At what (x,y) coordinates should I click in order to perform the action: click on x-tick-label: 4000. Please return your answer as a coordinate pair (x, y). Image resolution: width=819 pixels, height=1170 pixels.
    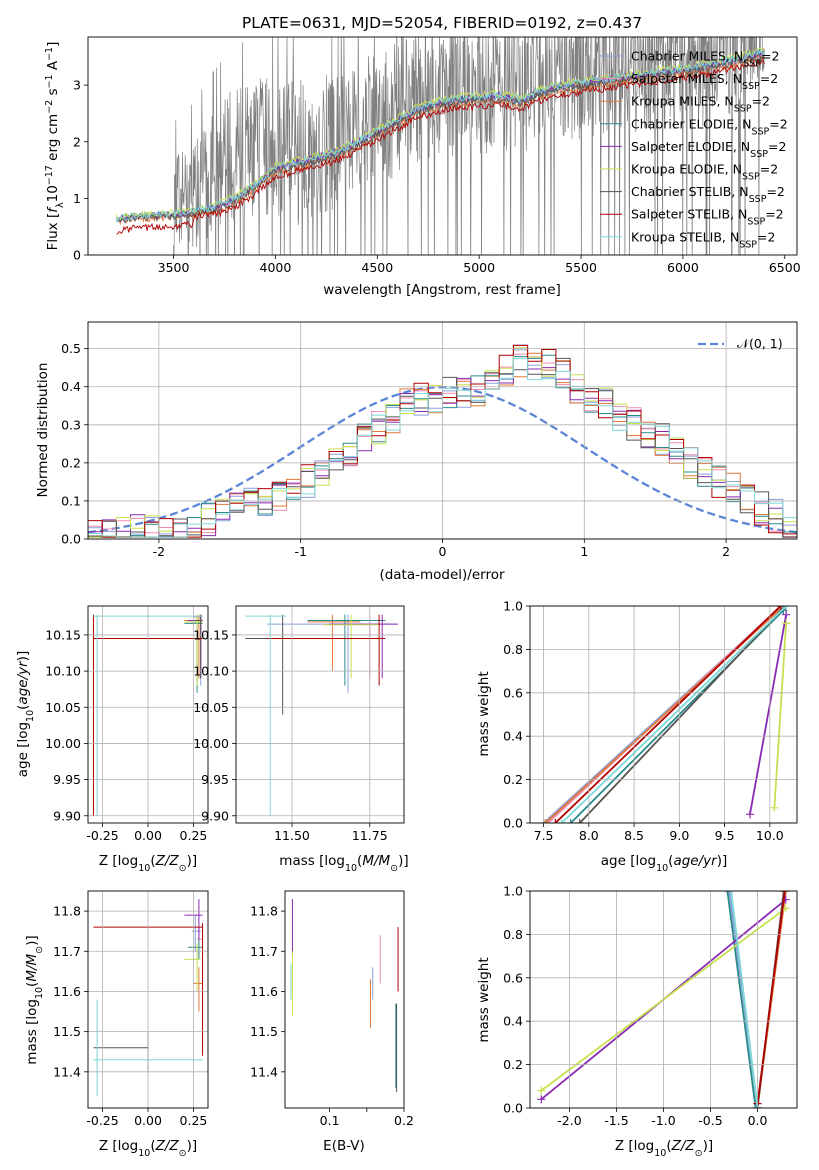
    Looking at the image, I should click on (276, 267).